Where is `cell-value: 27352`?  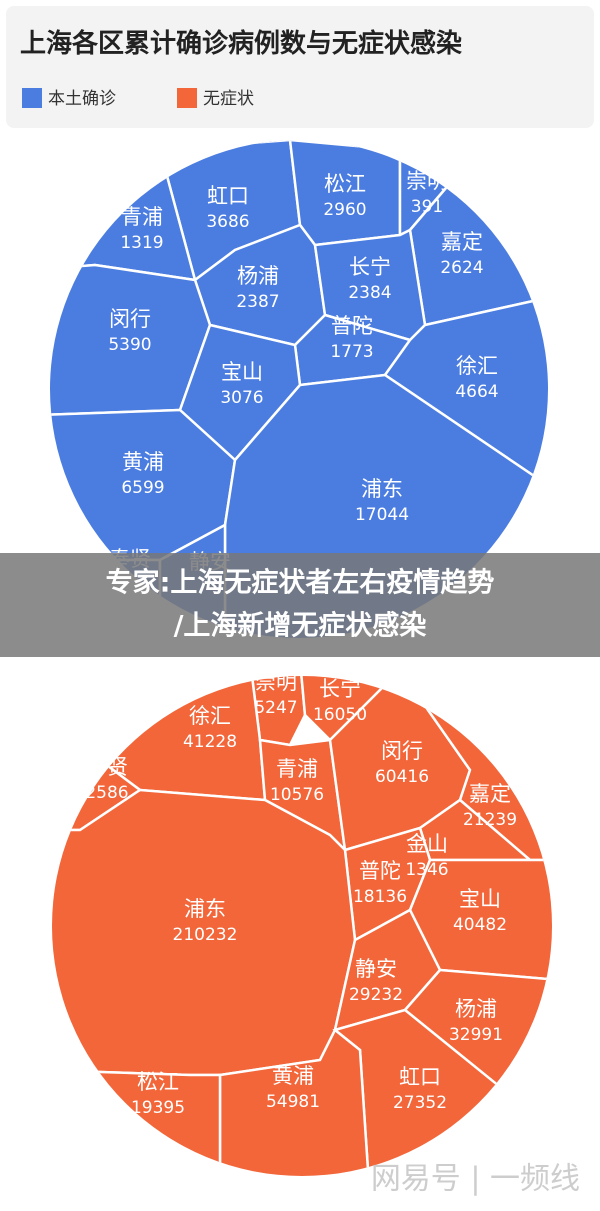 cell-value: 27352 is located at coordinates (420, 1103).